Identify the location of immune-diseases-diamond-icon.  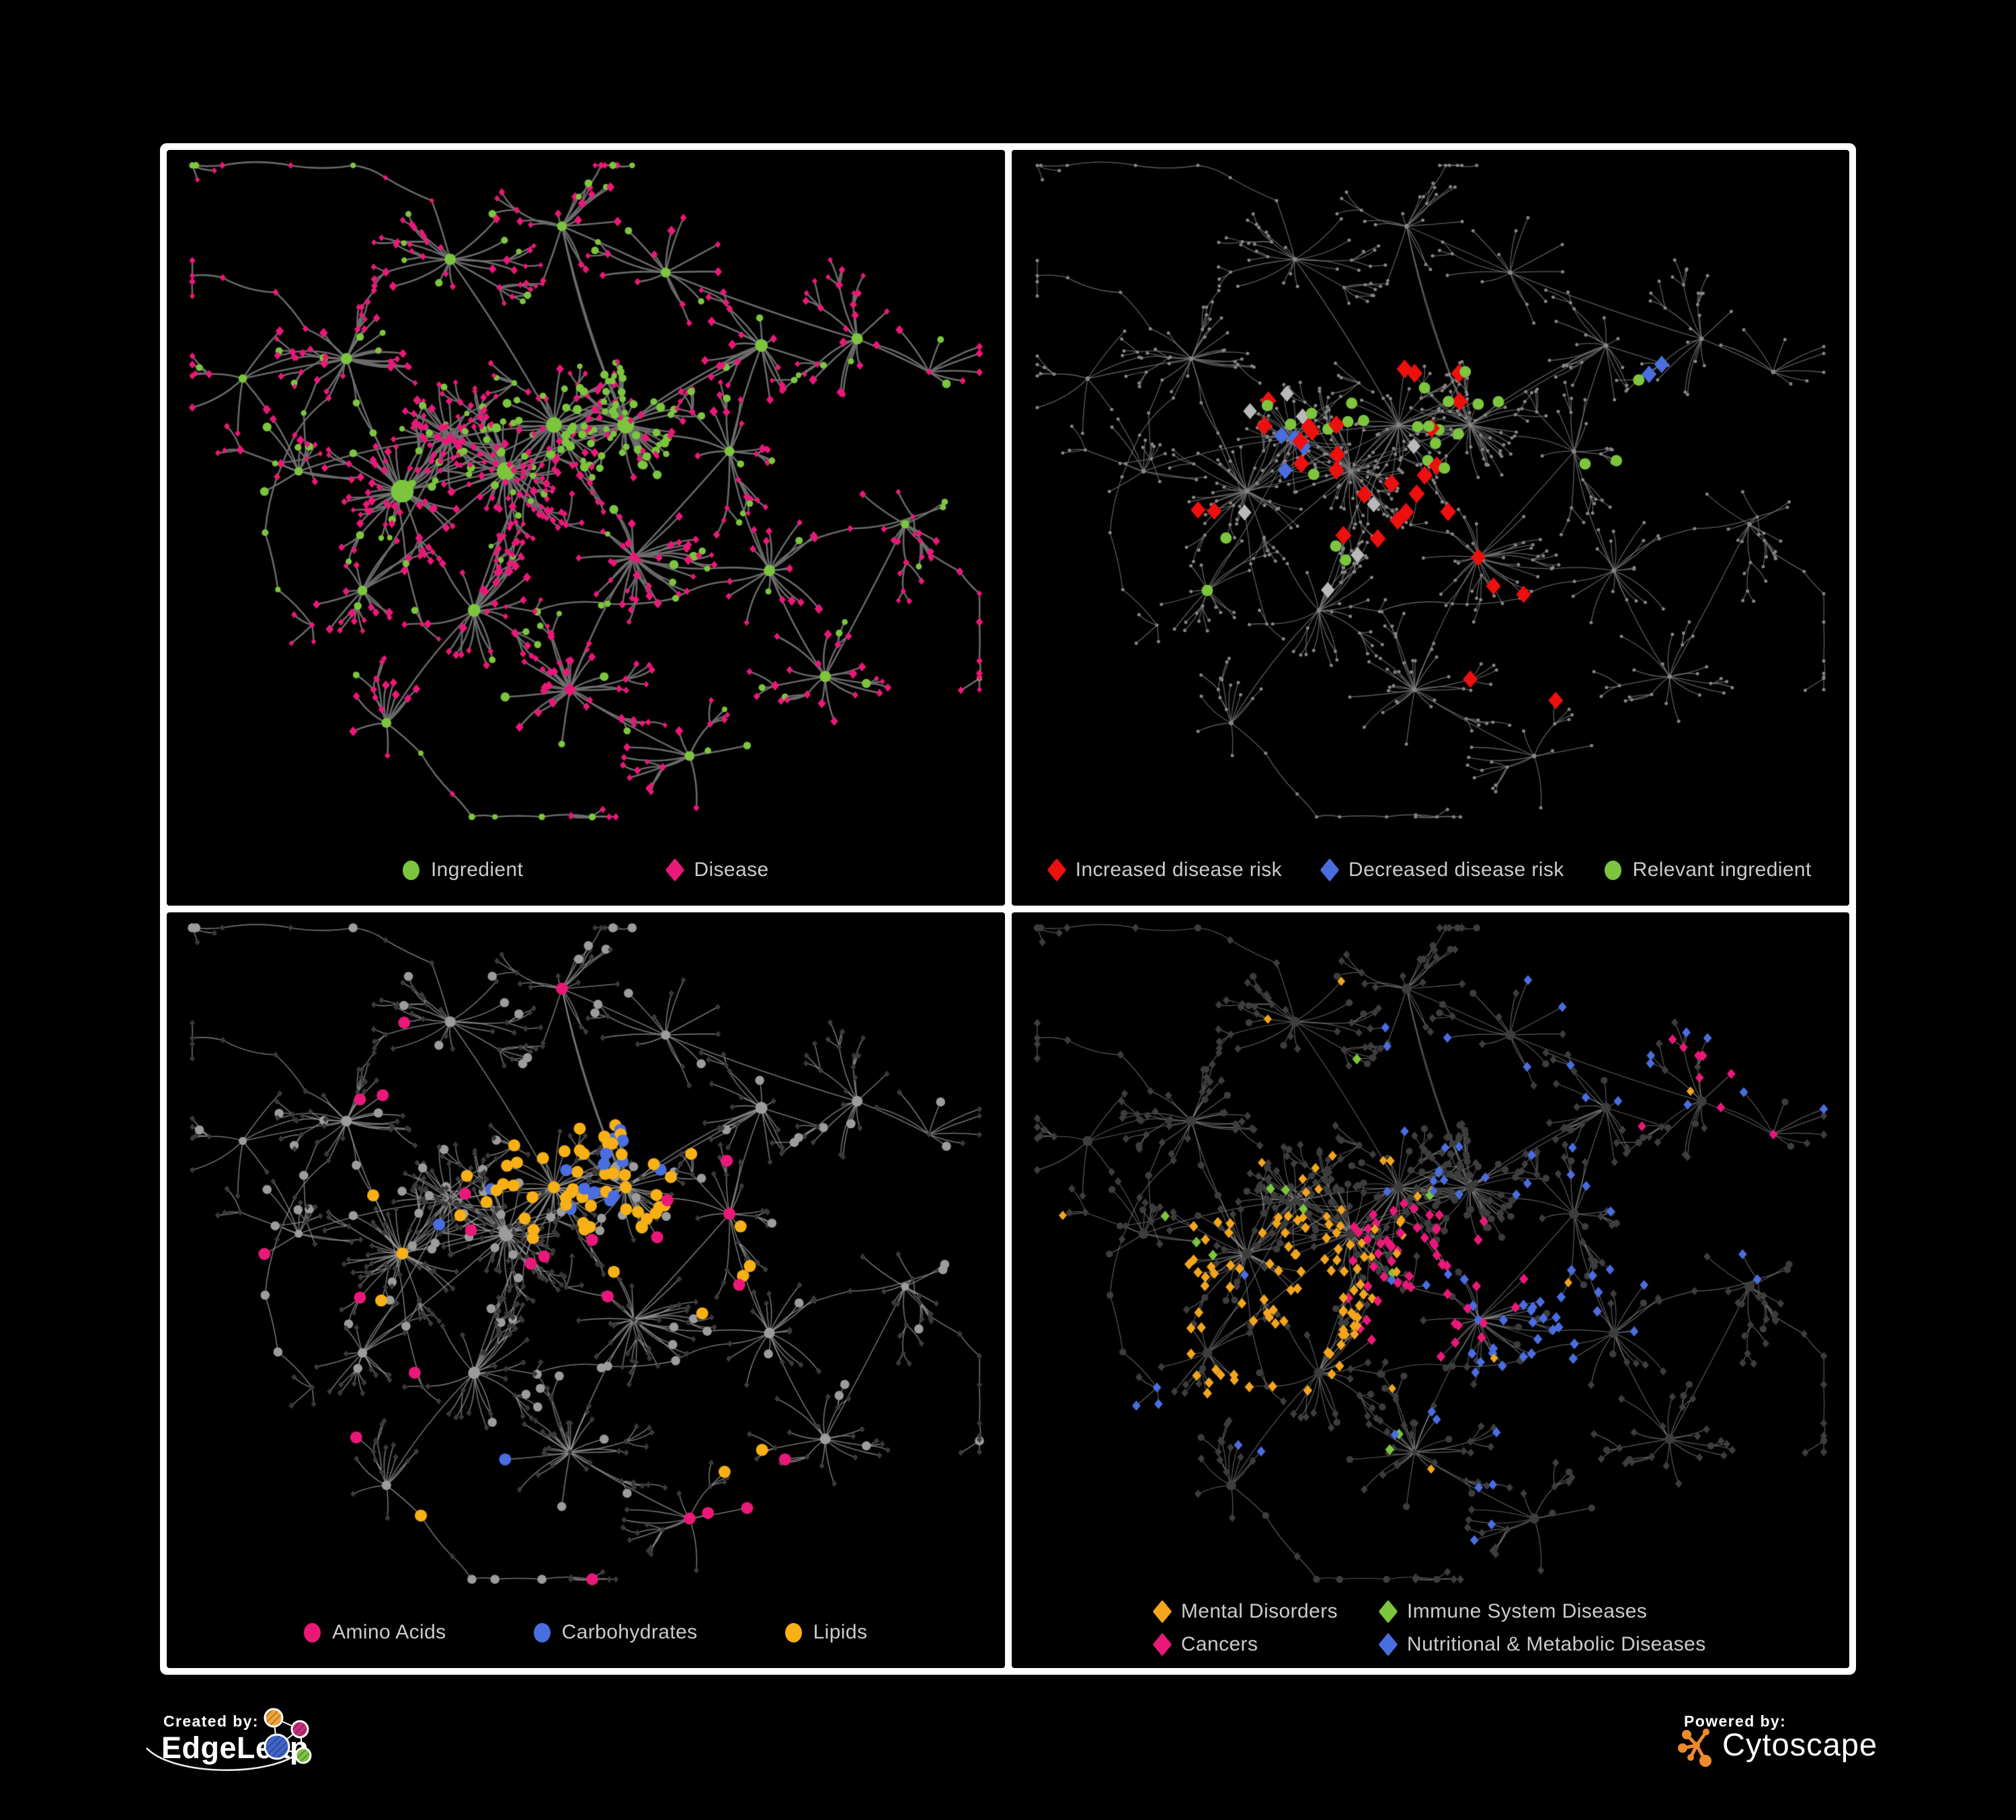
(1388, 1611).